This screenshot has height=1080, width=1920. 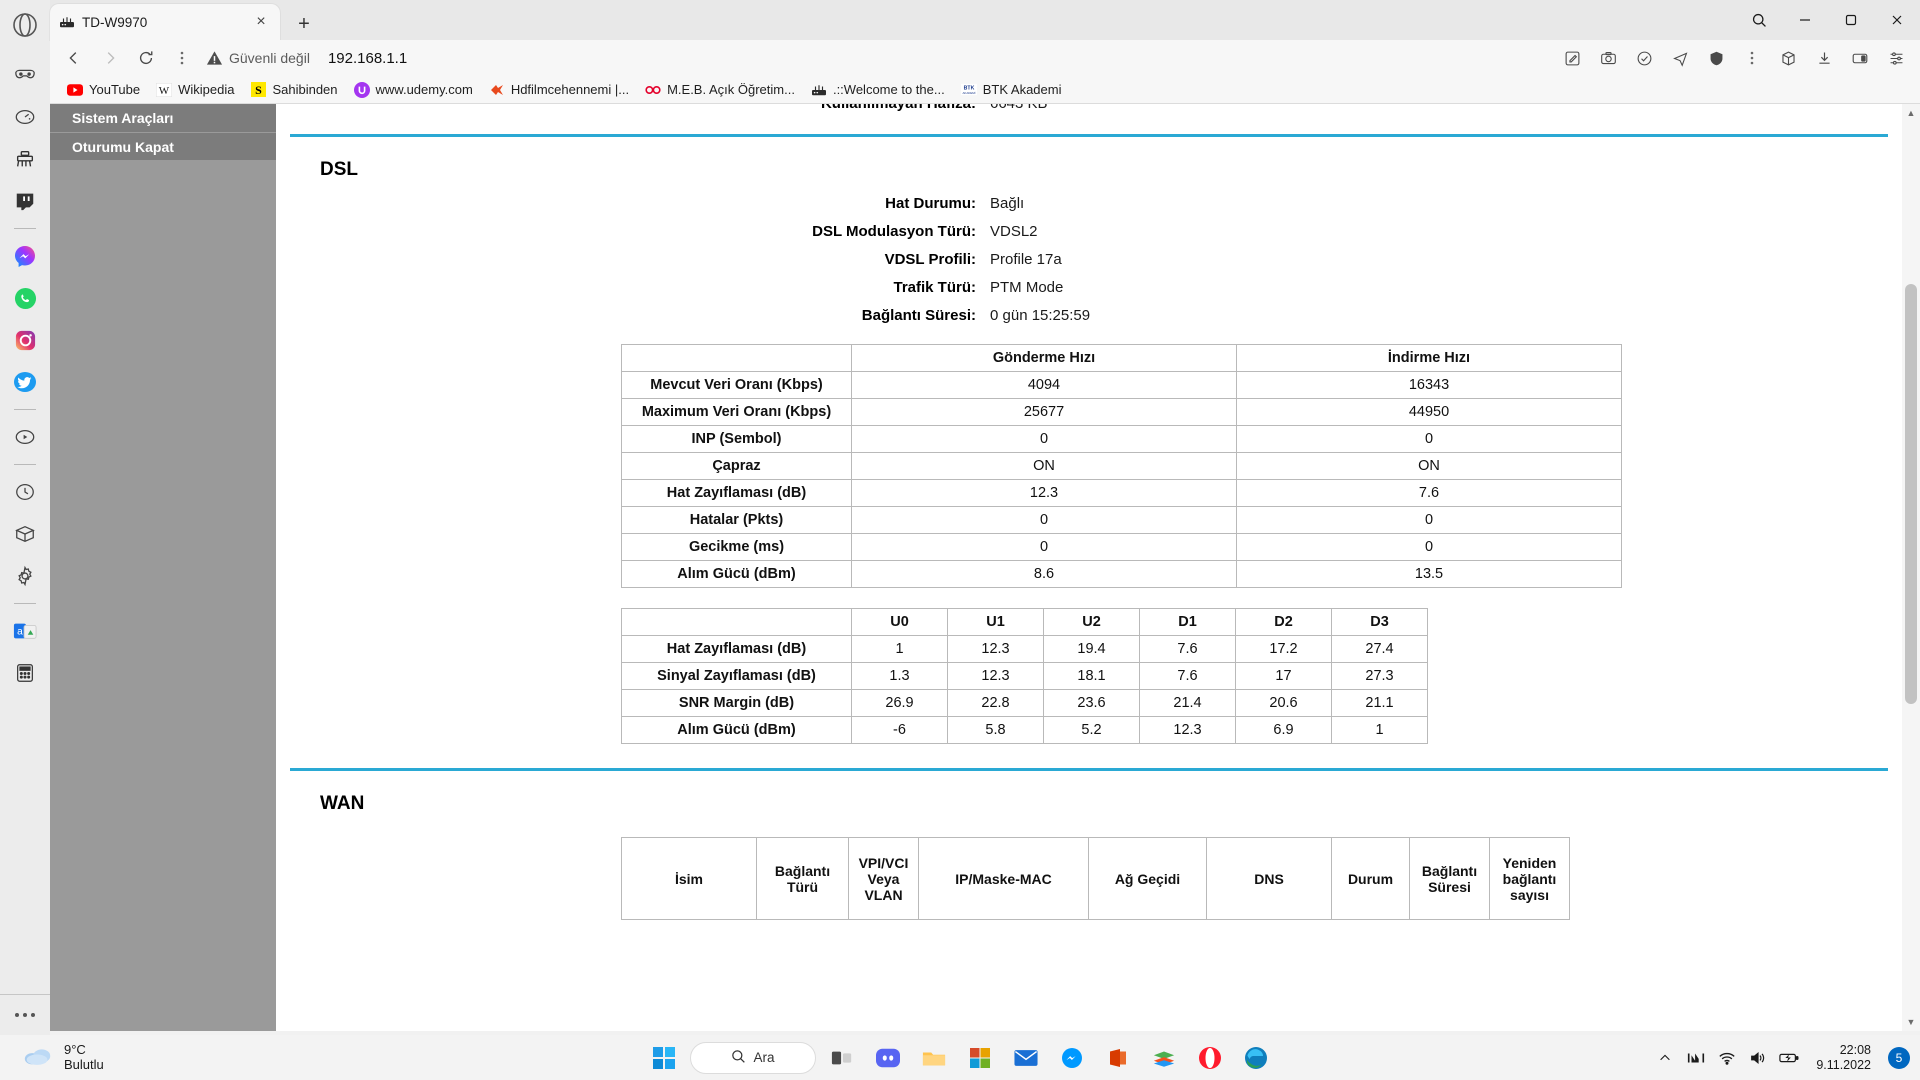 I want to click on more-dots-icon, so click(x=25, y=1015).